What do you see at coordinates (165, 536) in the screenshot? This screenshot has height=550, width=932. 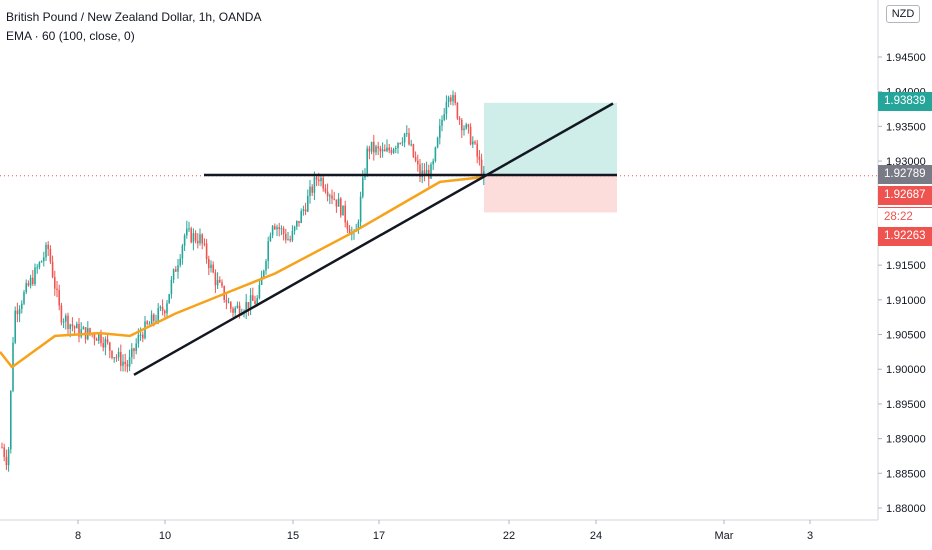 I see `x-tick-label: 10` at bounding box center [165, 536].